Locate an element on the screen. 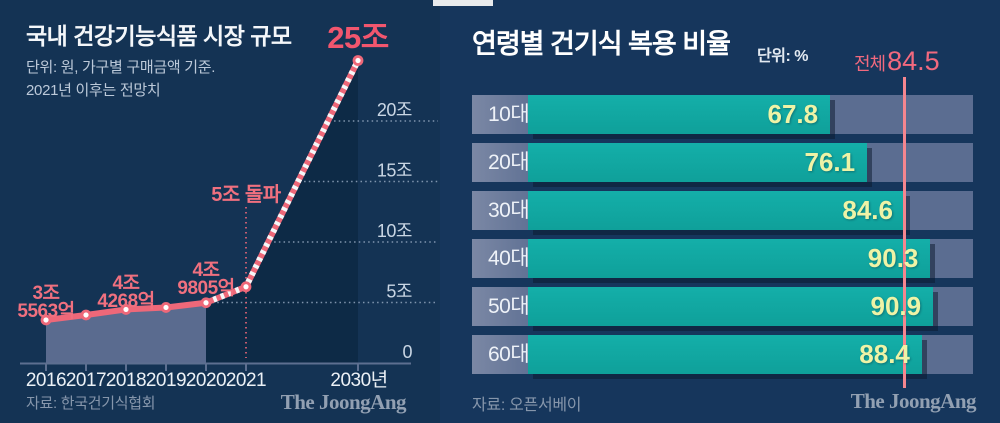 The width and height of the screenshot is (1000, 423). overall-average-value: 84.5 is located at coordinates (913, 61).